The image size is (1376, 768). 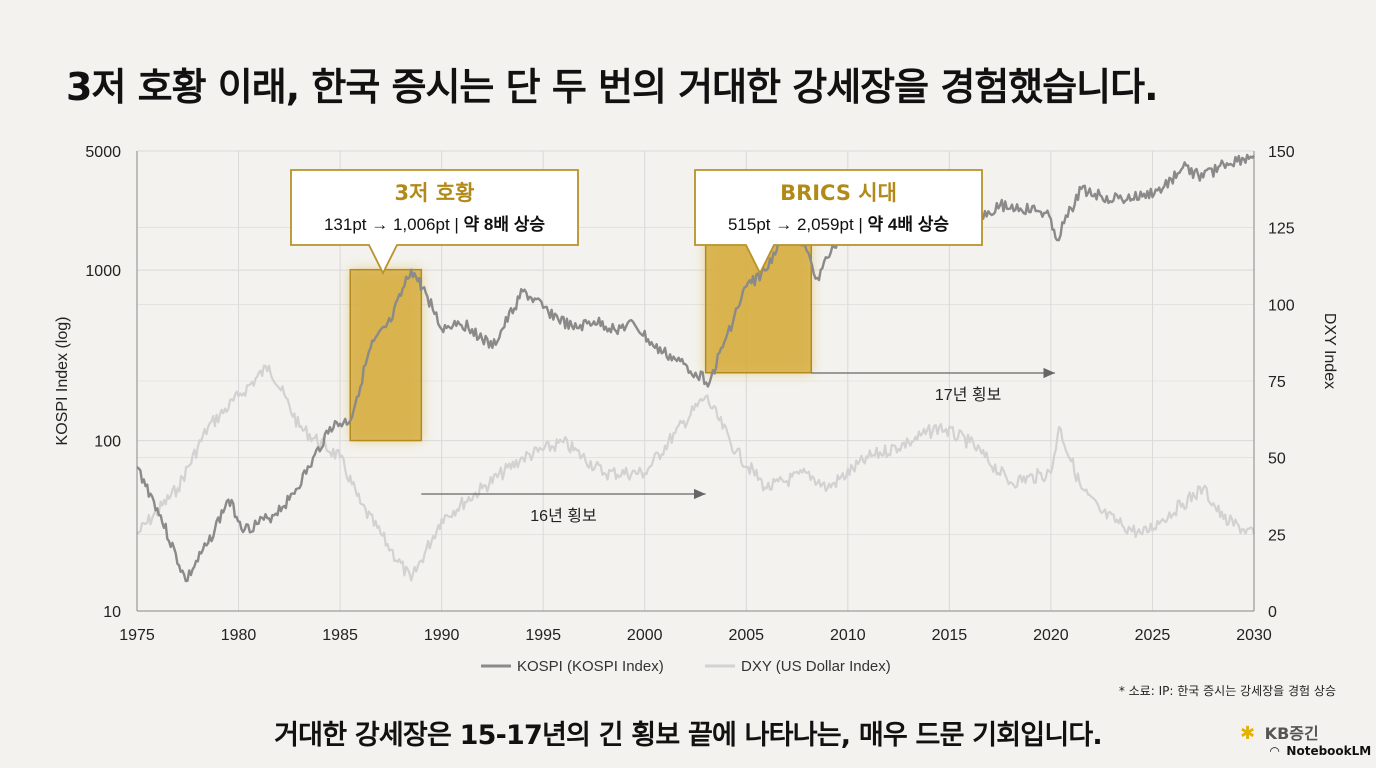 What do you see at coordinates (62, 381) in the screenshot?
I see `y-left-axis-label: KOSPI Index (log)` at bounding box center [62, 381].